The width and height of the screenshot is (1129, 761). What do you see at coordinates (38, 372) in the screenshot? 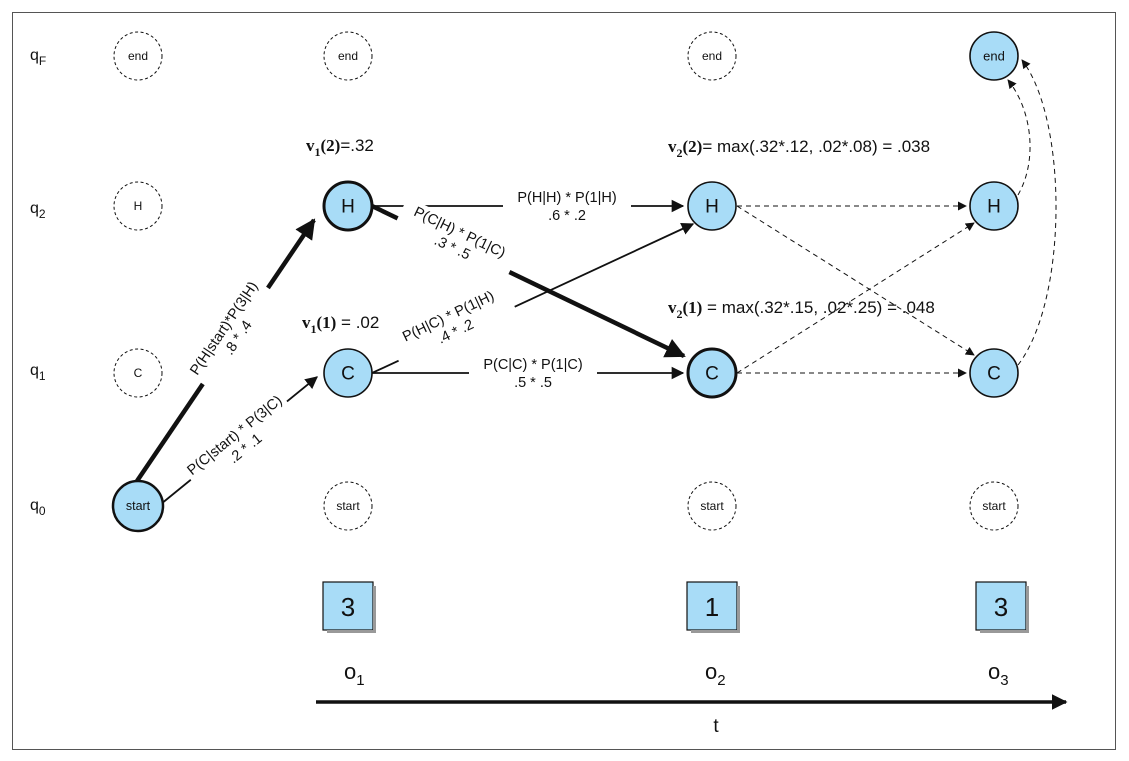
I see `row-label-q1: q1` at bounding box center [38, 372].